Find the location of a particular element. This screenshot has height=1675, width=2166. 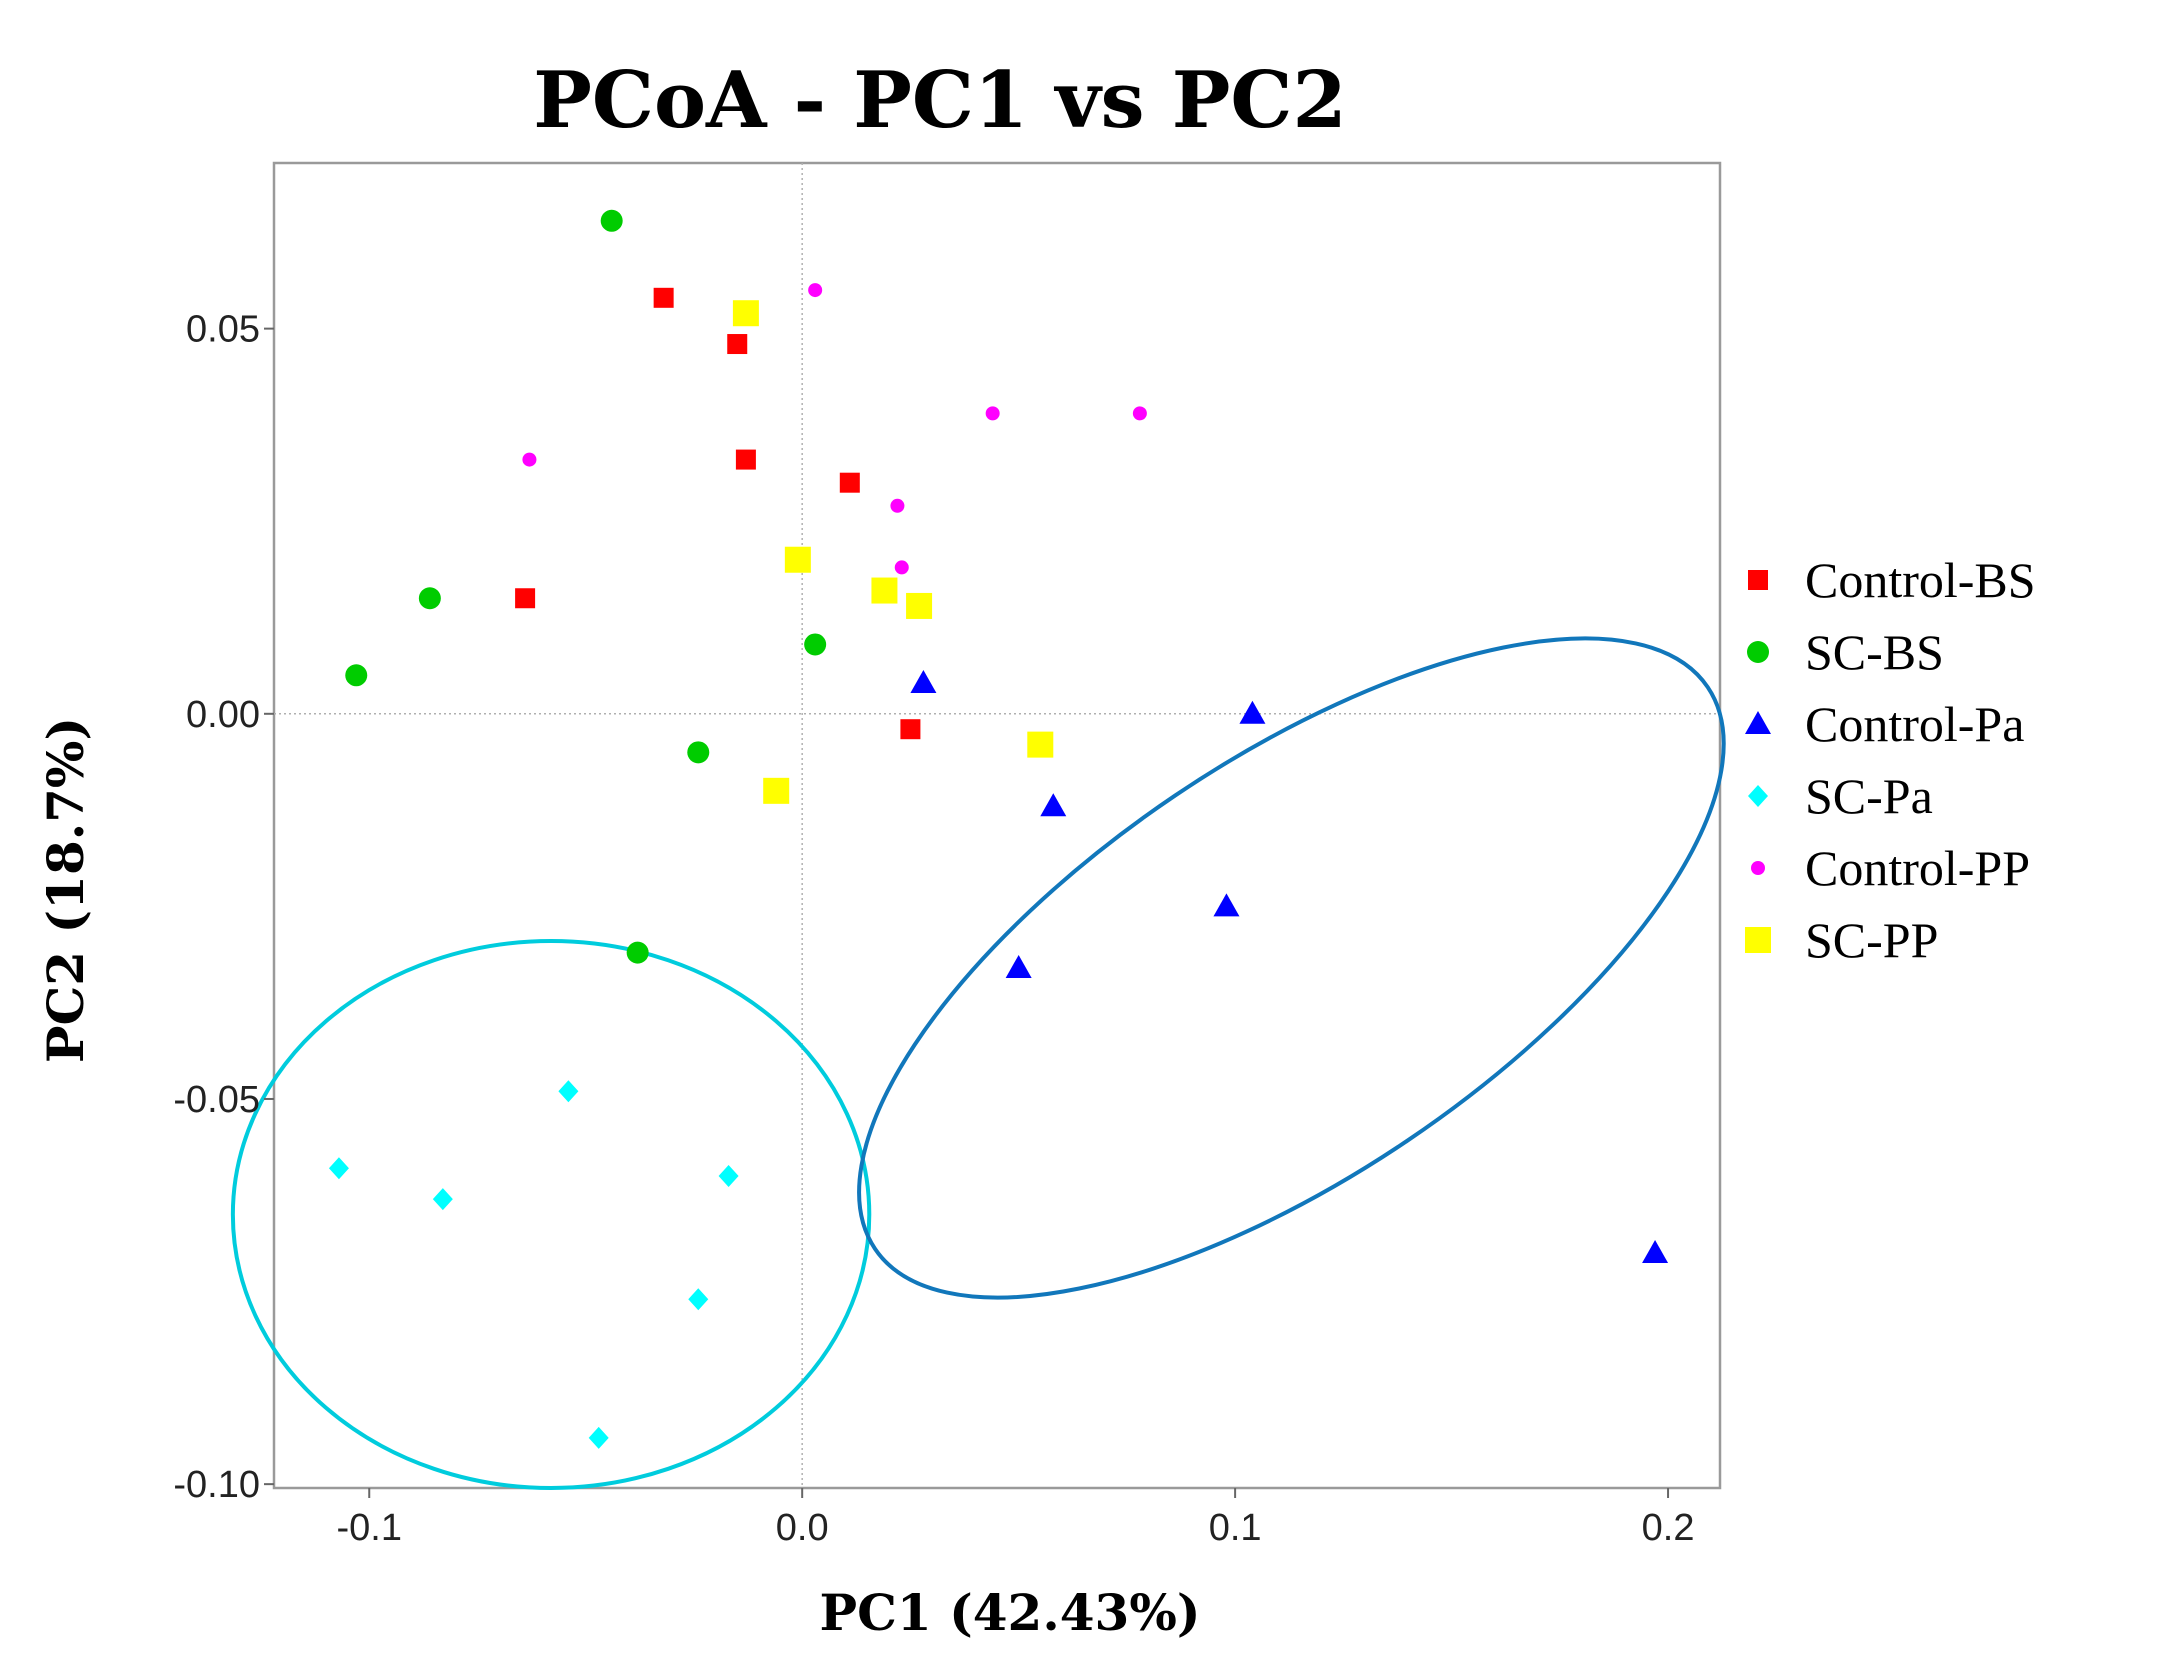

legend-label-control-pa: Control-Pa is located at coordinates (1914, 724).